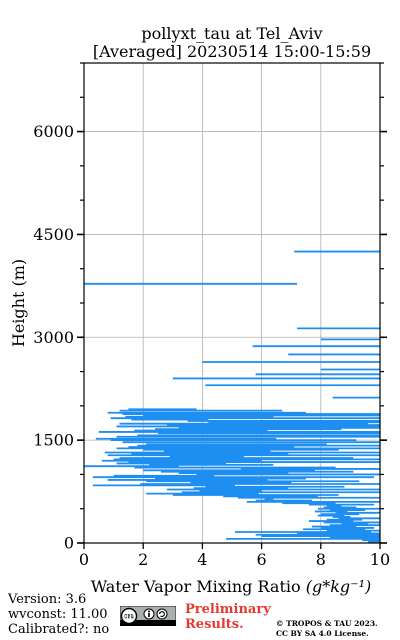  I want to click on preliminary-notice: Preliminary Results., so click(228, 617).